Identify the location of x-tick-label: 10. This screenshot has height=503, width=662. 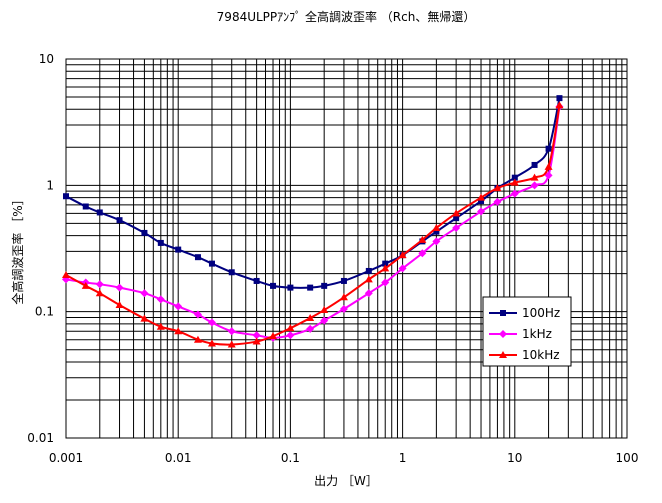
(514, 458).